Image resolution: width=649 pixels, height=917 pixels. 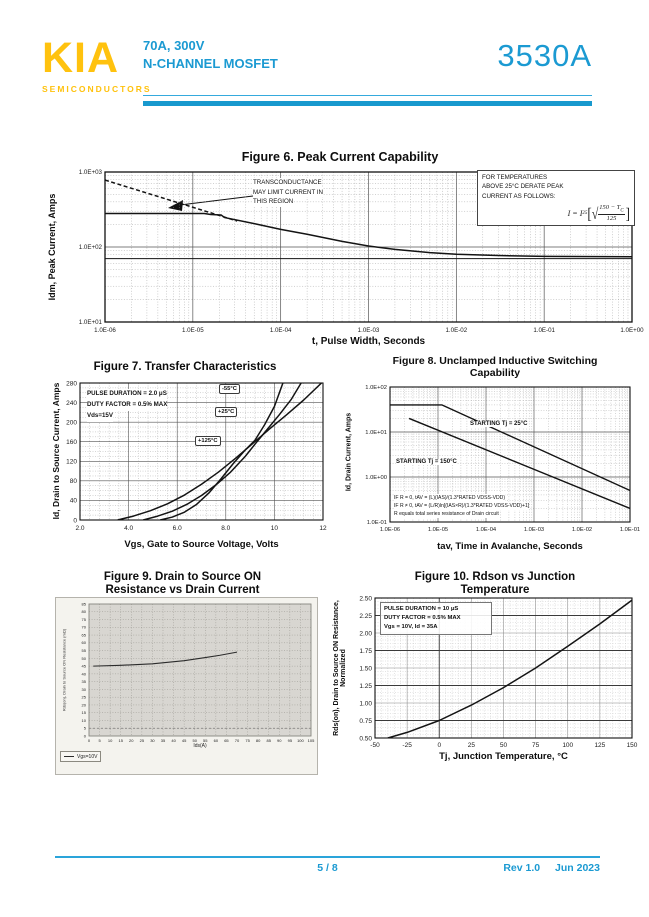 What do you see at coordinates (407, 745) in the screenshot?
I see `x-tick-label: -25` at bounding box center [407, 745].